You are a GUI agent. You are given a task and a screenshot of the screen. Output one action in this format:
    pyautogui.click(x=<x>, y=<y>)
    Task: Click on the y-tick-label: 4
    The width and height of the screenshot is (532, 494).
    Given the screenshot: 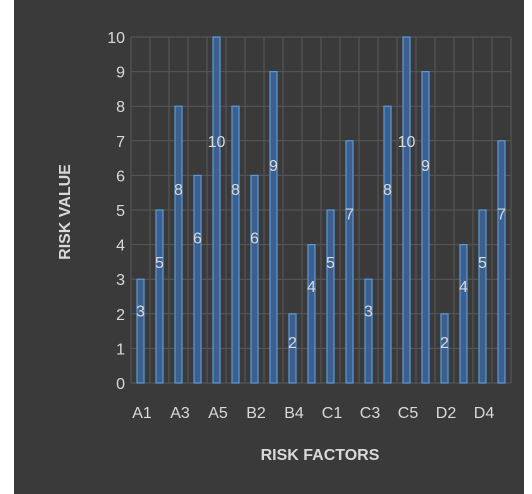 What is the action you would take?
    pyautogui.click(x=120, y=246)
    